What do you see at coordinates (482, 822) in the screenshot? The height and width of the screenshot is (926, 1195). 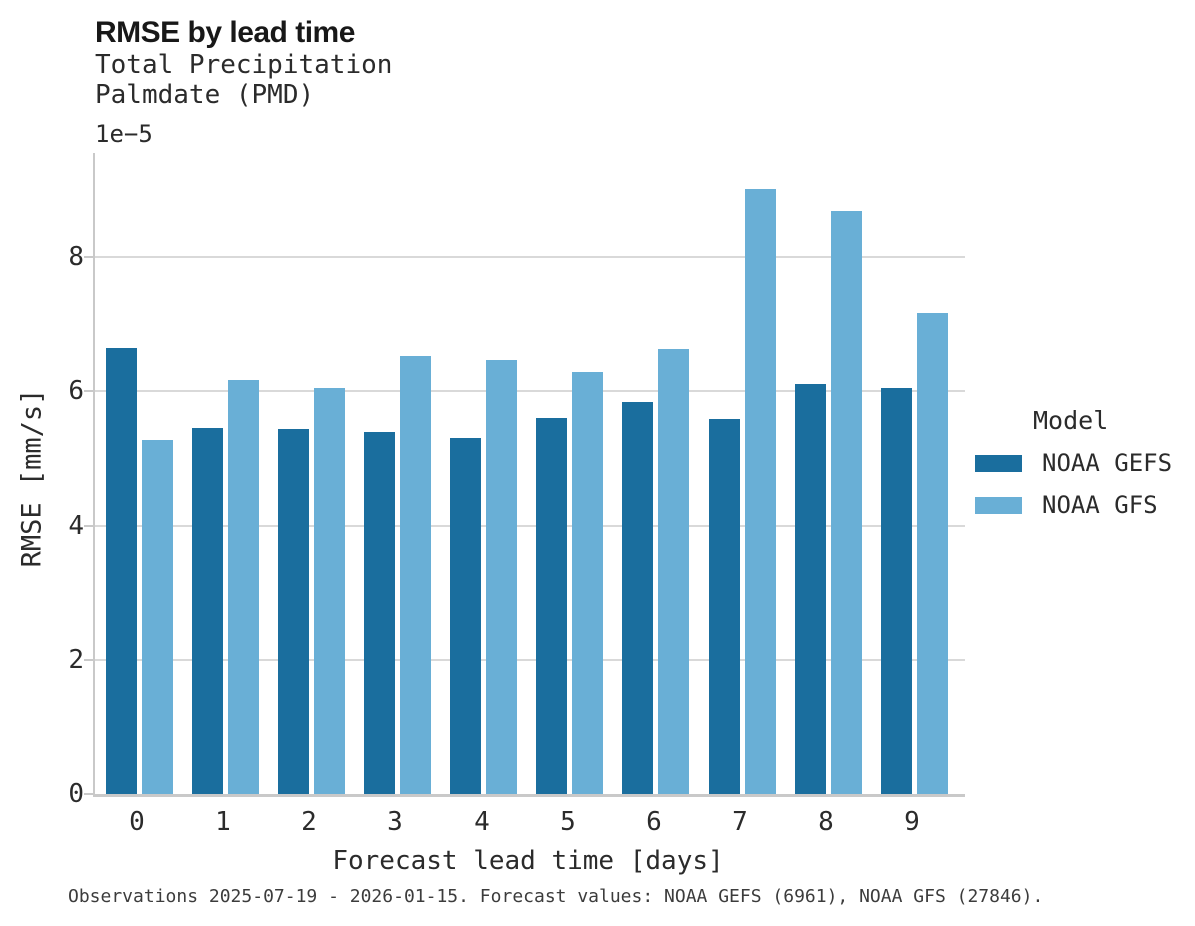 I see `x-tick-label-4: 4` at bounding box center [482, 822].